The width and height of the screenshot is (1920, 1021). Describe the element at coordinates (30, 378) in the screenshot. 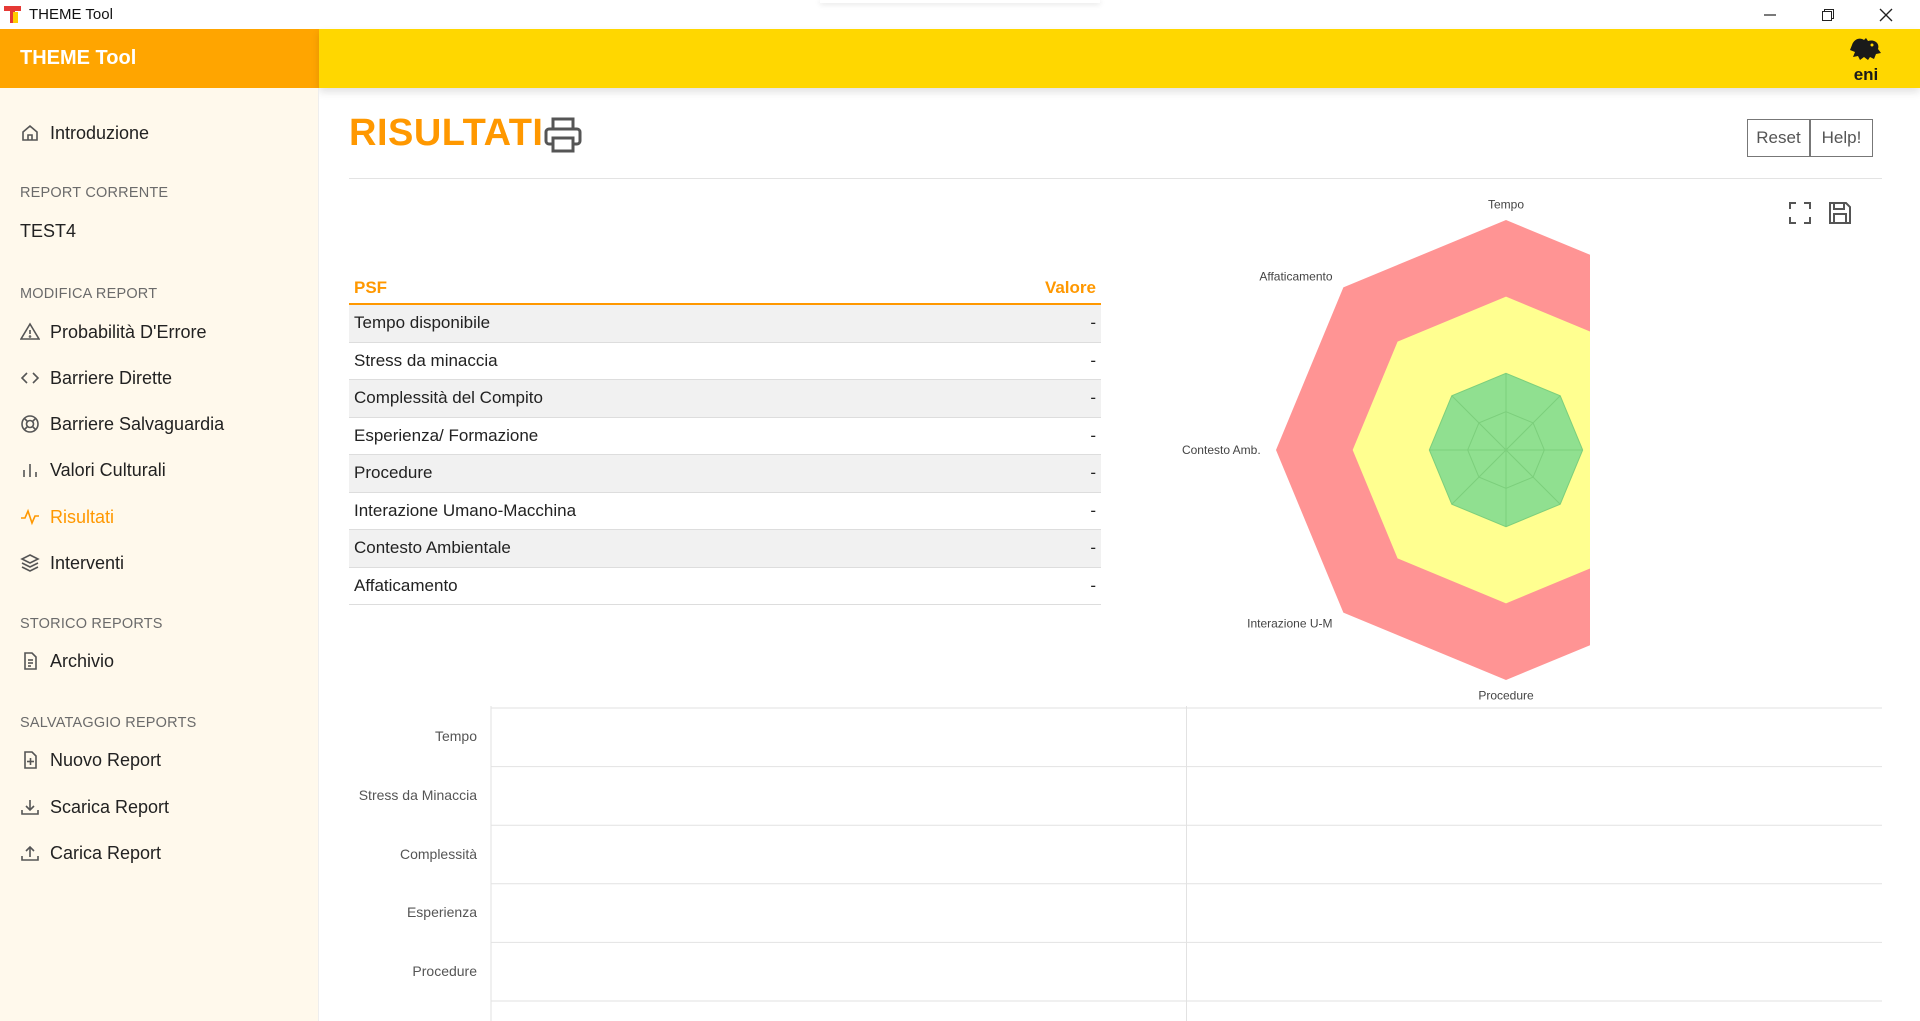

I see `code-icon` at that location.